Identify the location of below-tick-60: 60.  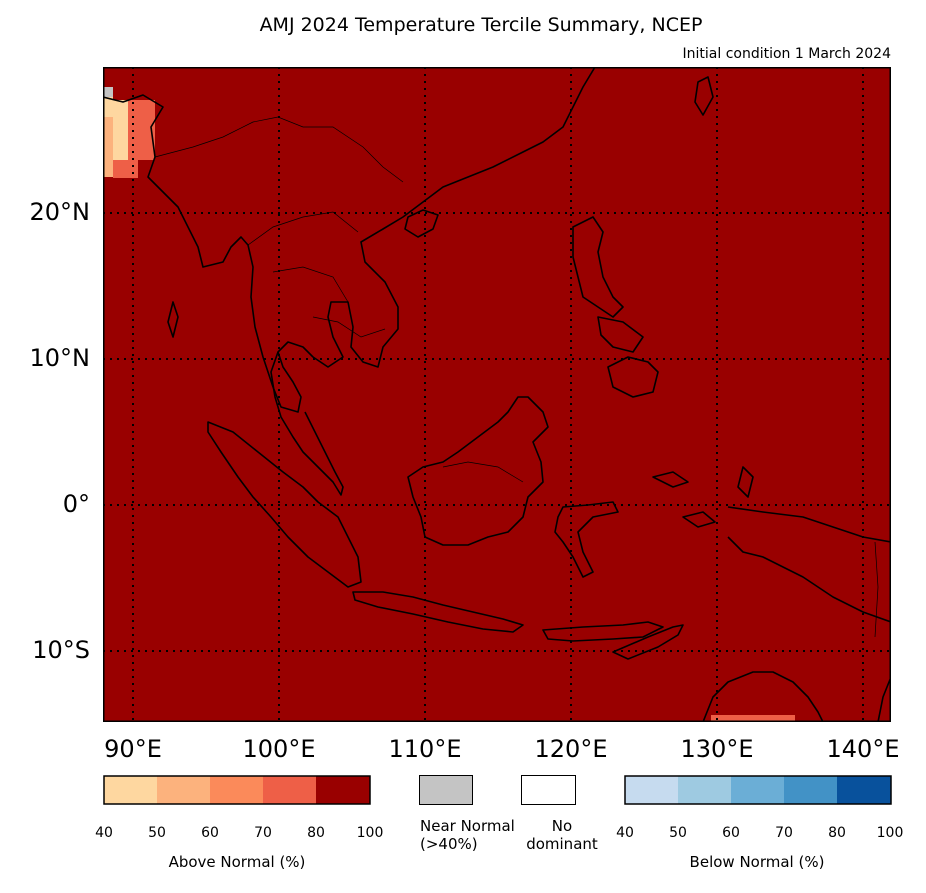
(731, 833).